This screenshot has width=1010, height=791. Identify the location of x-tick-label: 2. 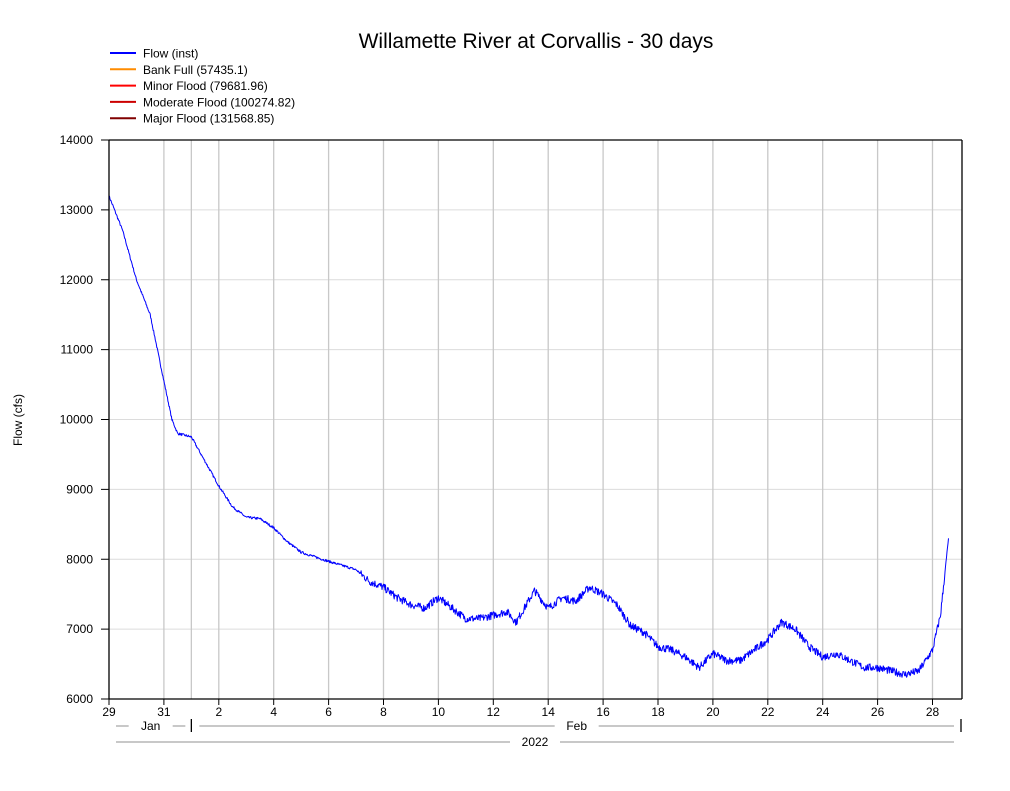
(218, 712).